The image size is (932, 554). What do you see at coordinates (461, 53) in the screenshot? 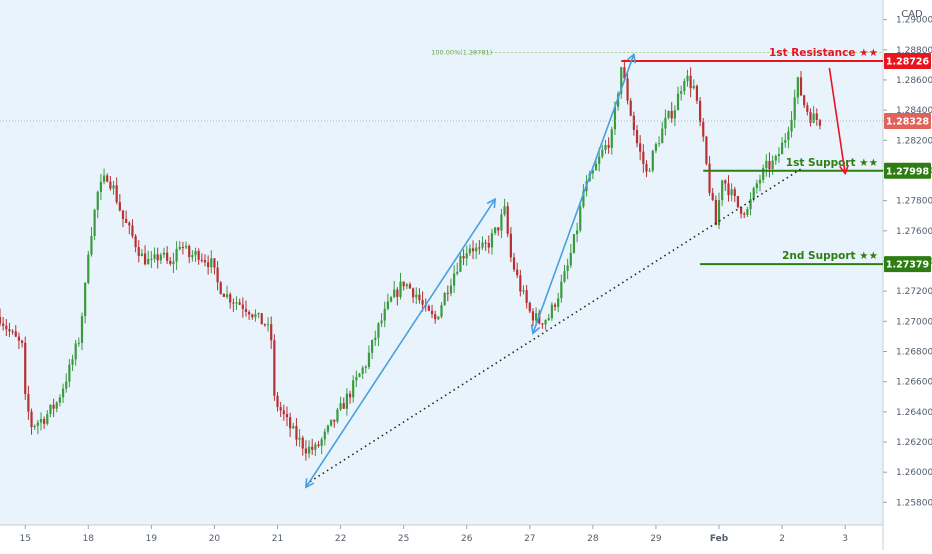
I see `fib-level-label: 100.00%(1.28781)` at bounding box center [461, 53].